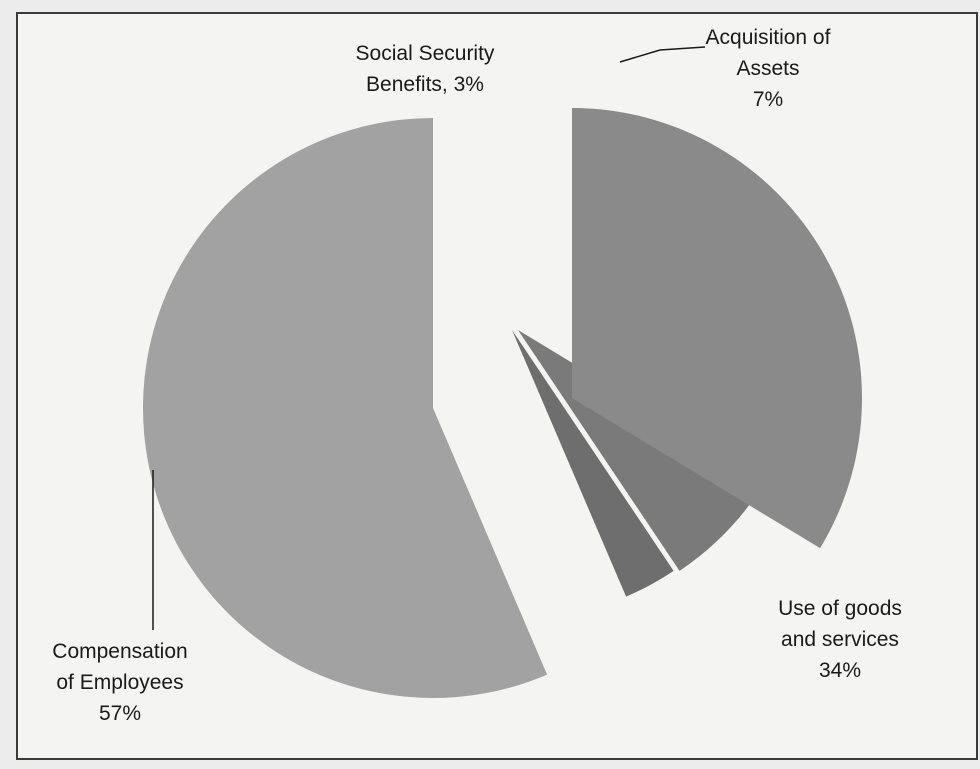 Image resolution: width=980 pixels, height=769 pixels. Describe the element at coordinates (119, 651) in the screenshot. I see `slice-label-line: Compensation` at that location.